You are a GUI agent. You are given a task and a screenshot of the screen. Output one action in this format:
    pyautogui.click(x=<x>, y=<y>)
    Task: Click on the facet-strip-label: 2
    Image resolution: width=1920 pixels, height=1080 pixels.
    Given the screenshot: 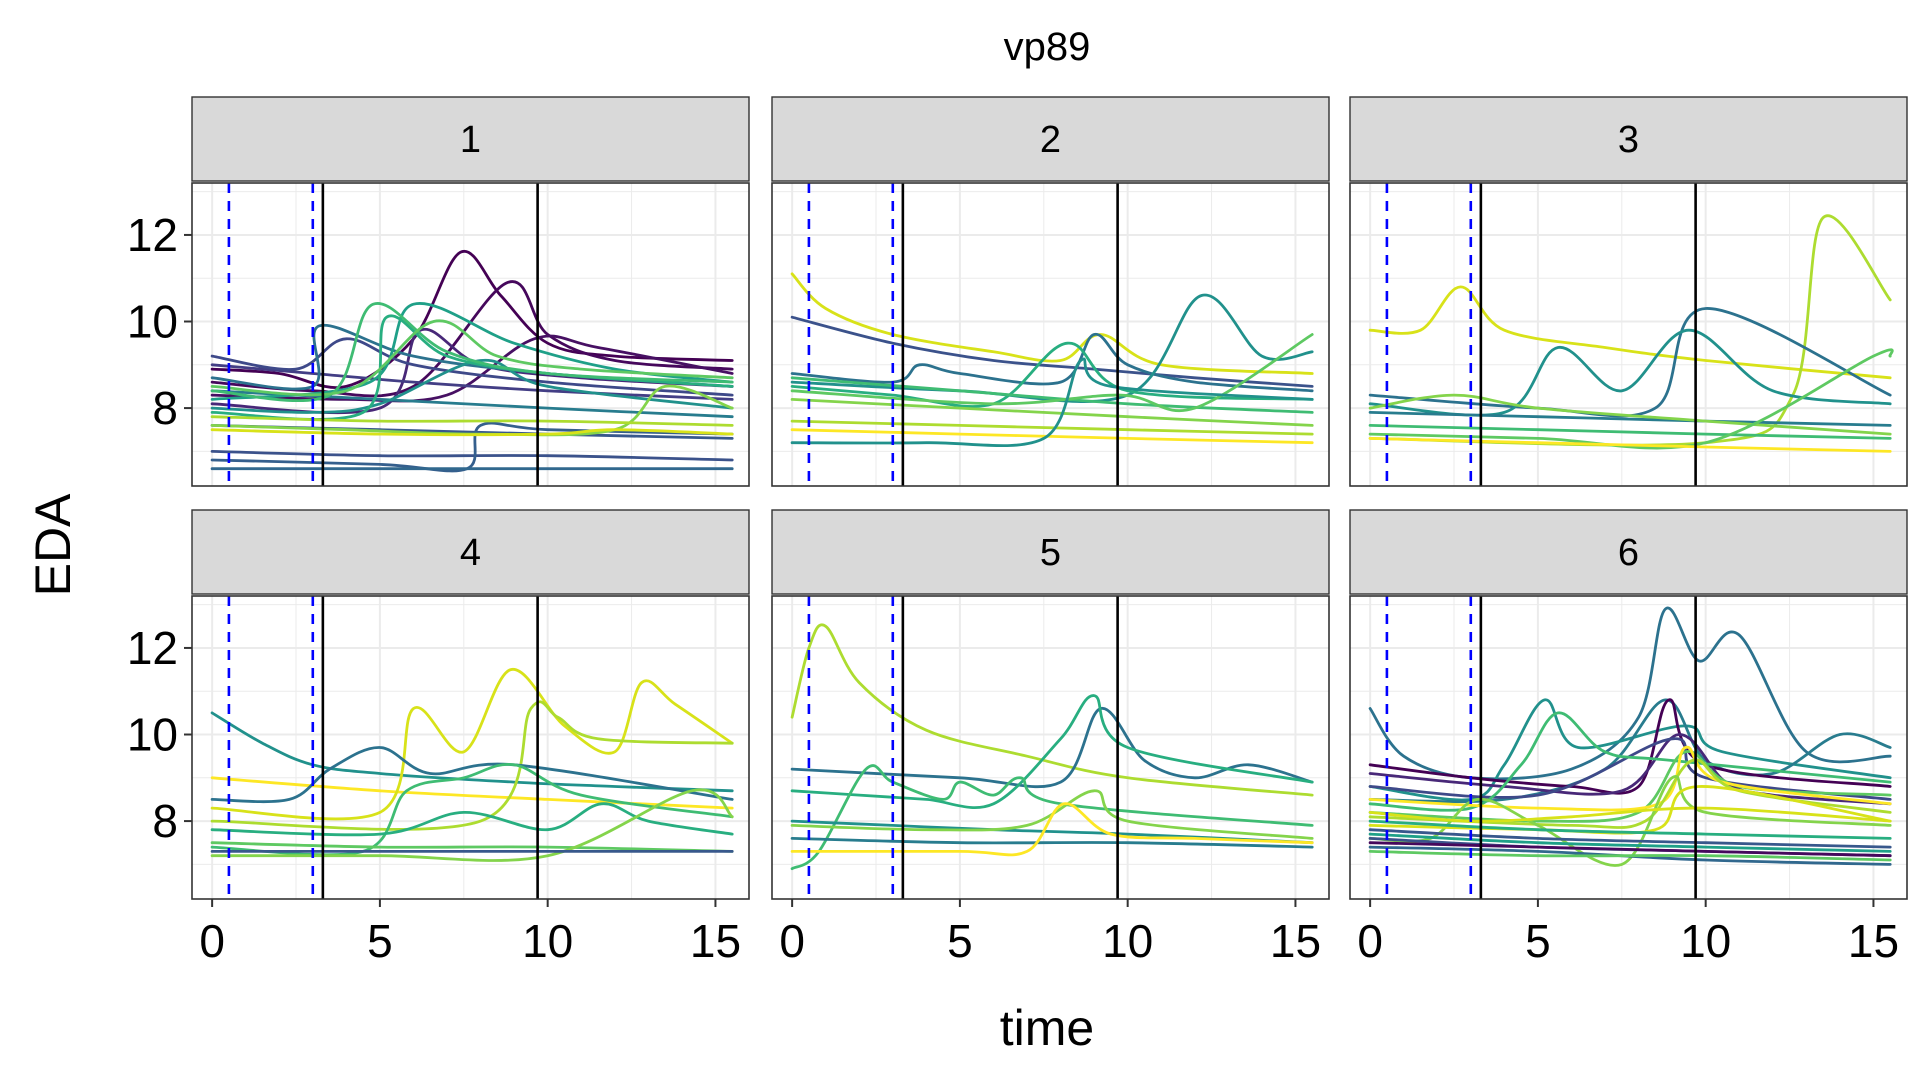 What is the action you would take?
    pyautogui.click(x=1050, y=140)
    